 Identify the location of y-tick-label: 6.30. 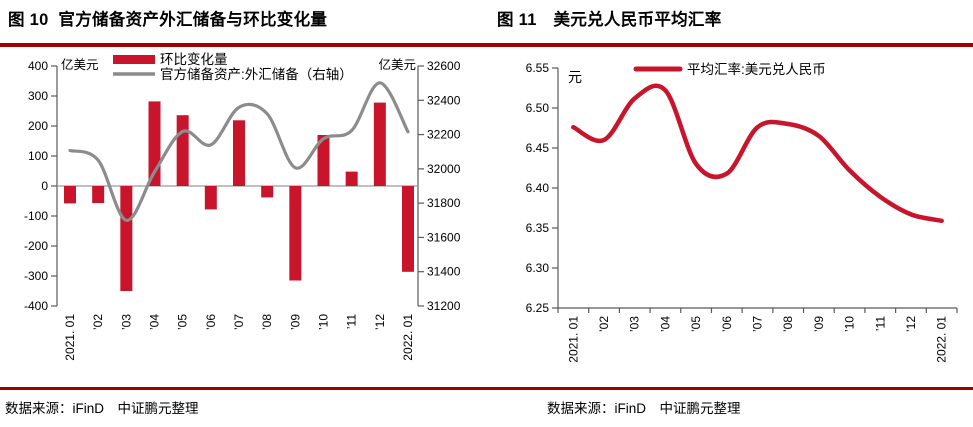
(538, 268).